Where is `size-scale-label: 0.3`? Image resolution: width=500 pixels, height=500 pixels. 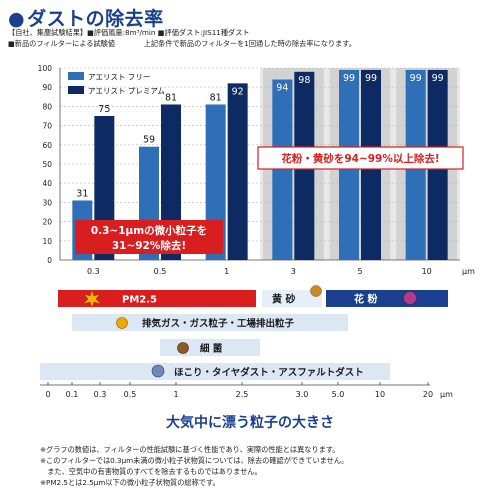
size-scale-label: 0.3 is located at coordinates (100, 394).